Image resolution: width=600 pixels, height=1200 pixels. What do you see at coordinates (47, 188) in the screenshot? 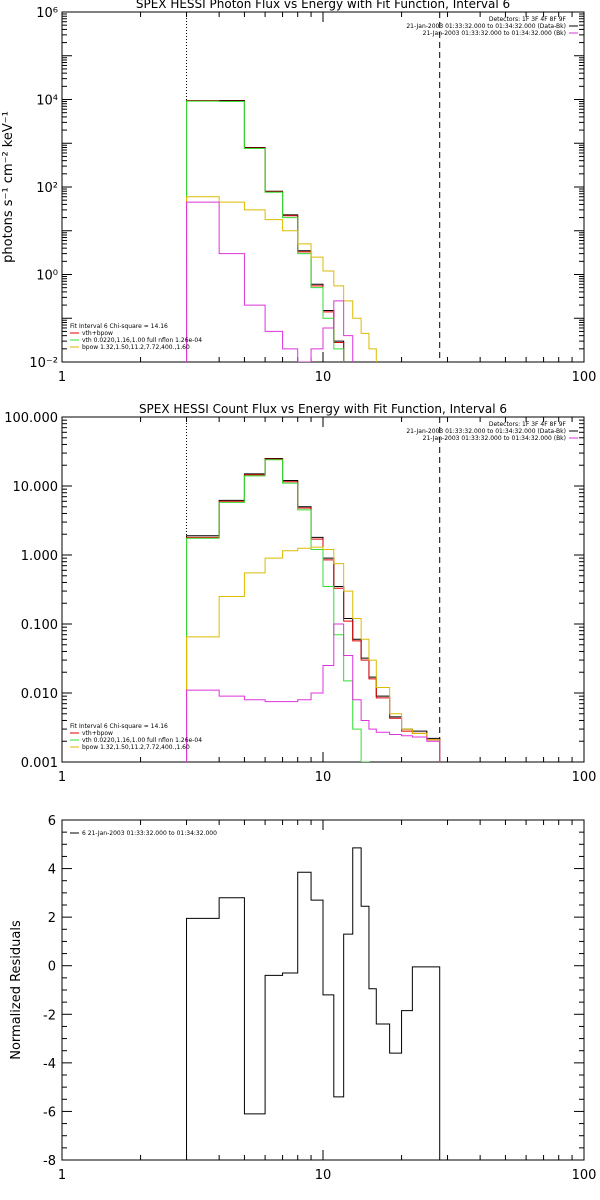
I see `y-tick-label: 10²` at bounding box center [47, 188].